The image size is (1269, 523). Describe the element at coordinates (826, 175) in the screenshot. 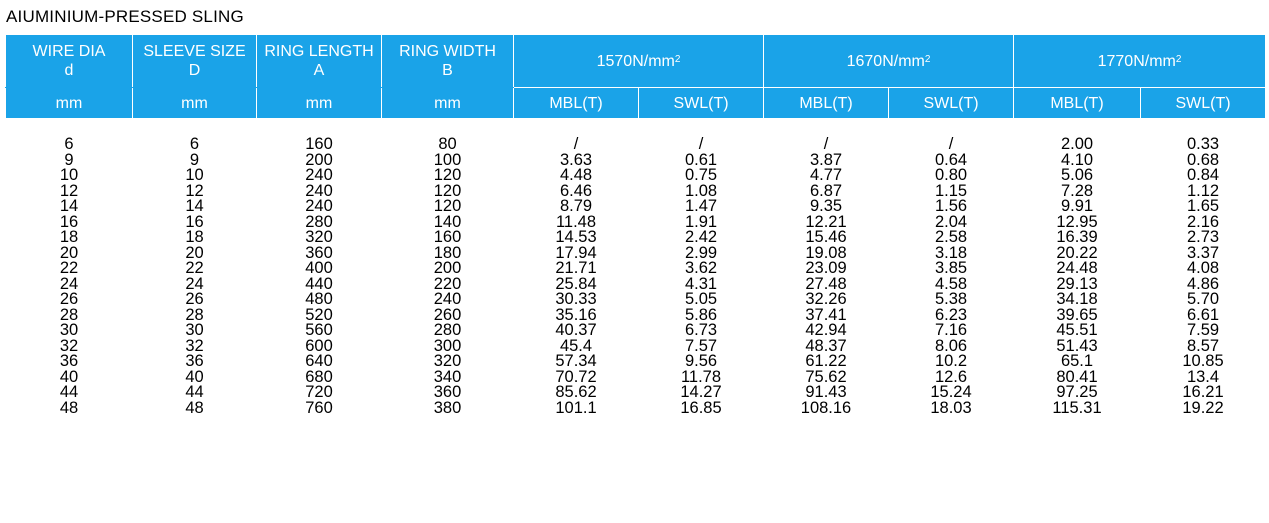

I see `cell-mbl-1670: 4.77` at that location.